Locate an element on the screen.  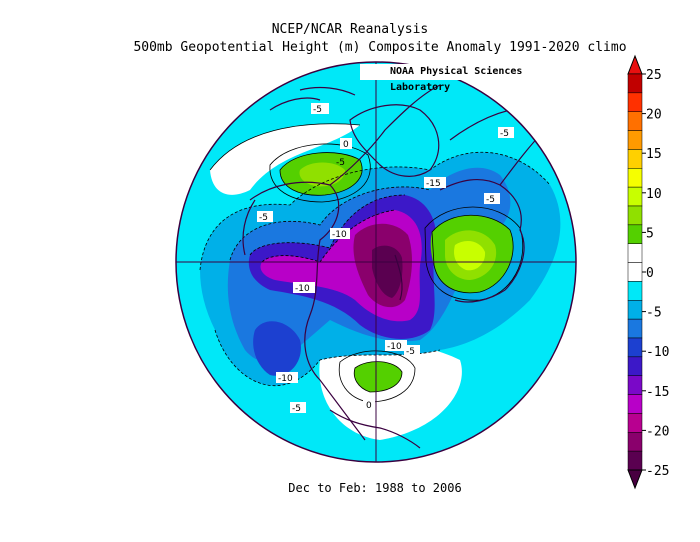
colorbar-label: -25 is located at coordinates (657, 471).